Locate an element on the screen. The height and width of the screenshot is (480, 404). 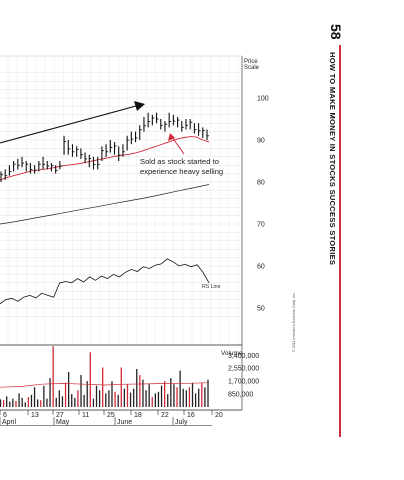
volume-label: Volume is located at coordinates (232, 353).